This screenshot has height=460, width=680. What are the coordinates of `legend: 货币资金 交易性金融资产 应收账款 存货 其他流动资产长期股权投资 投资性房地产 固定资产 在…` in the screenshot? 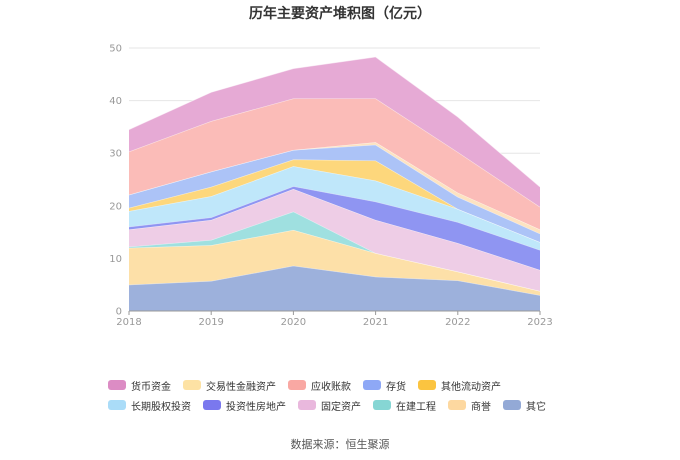 It's located at (348, 395).